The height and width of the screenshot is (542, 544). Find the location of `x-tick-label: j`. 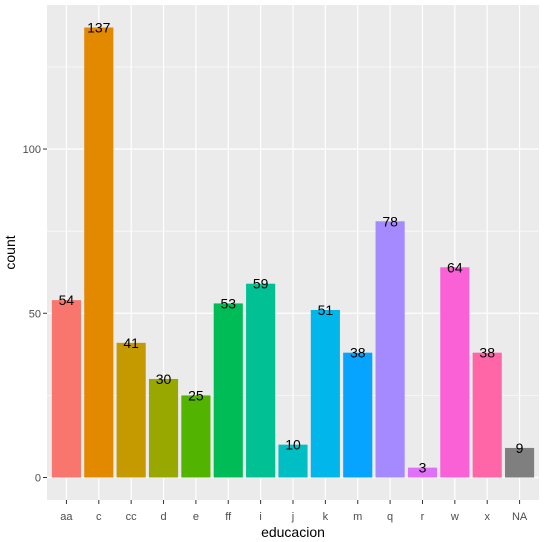

x-tick-label: j is located at coordinates (292, 517).